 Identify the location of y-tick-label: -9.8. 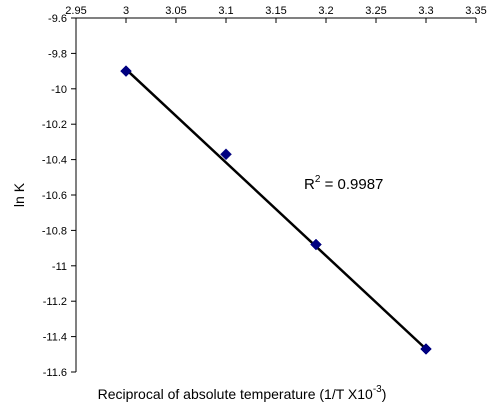
(57, 54).